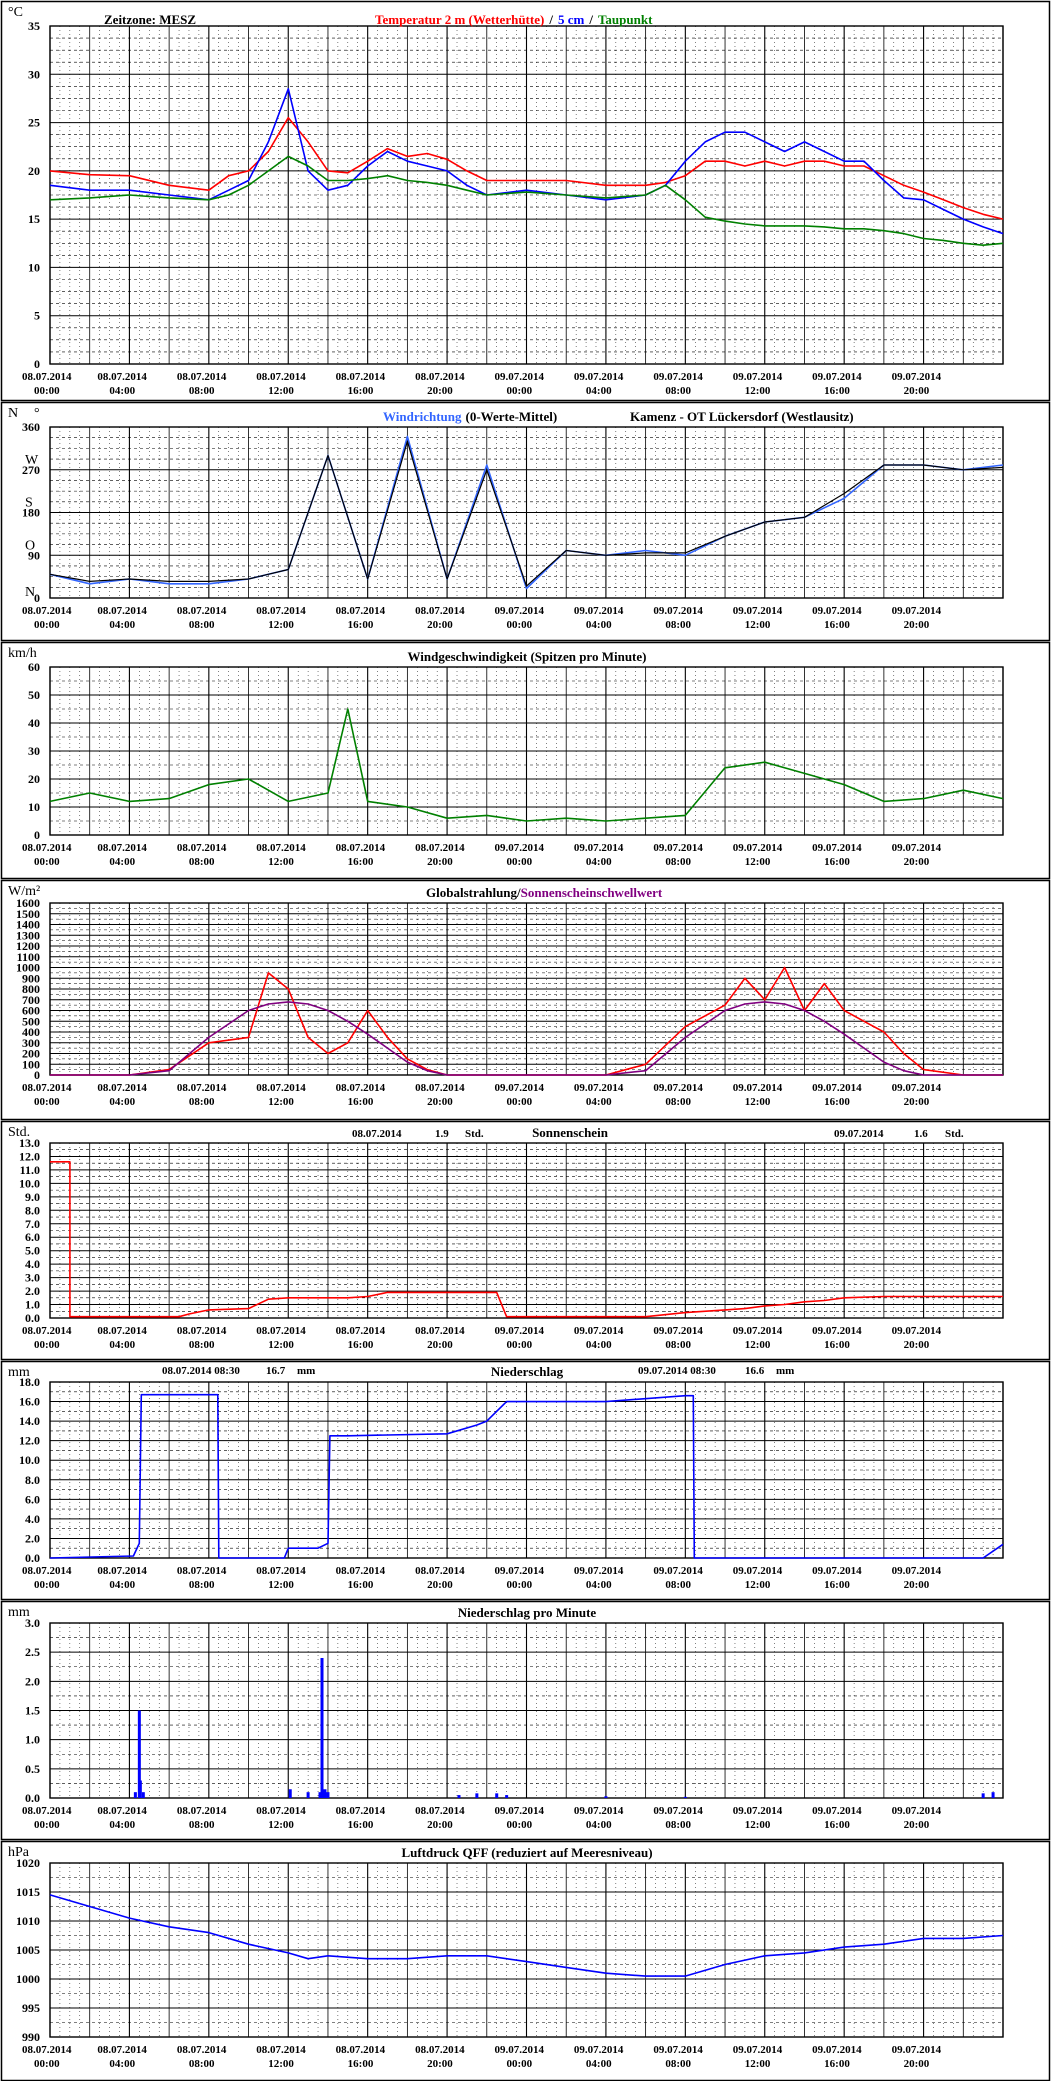 The width and height of the screenshot is (1052, 2081). Describe the element at coordinates (34, 123) in the screenshot. I see `y-tick-label: 25` at that location.